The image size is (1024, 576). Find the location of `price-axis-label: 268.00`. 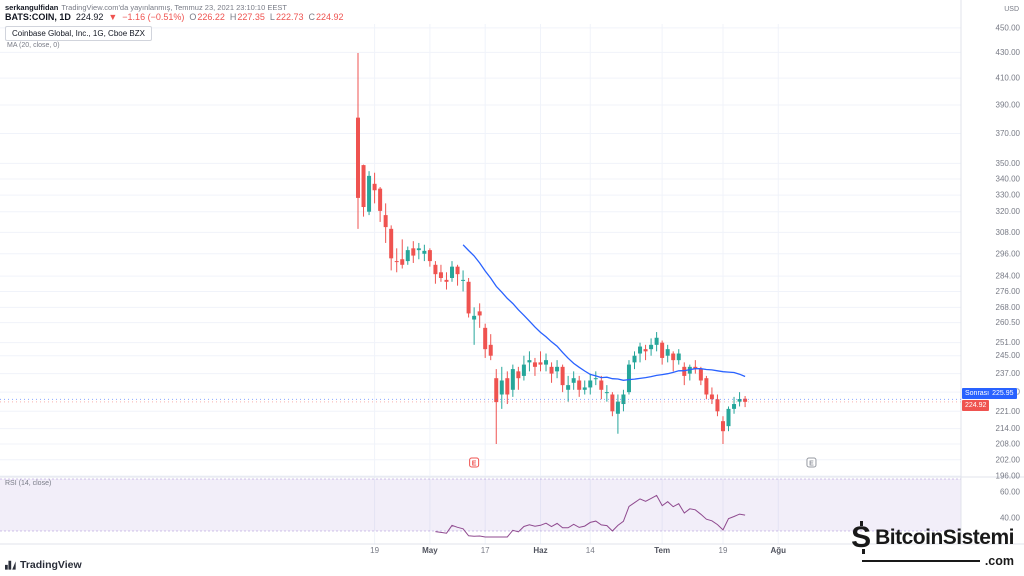

price-axis-label: 268.00 is located at coordinates (1008, 307).